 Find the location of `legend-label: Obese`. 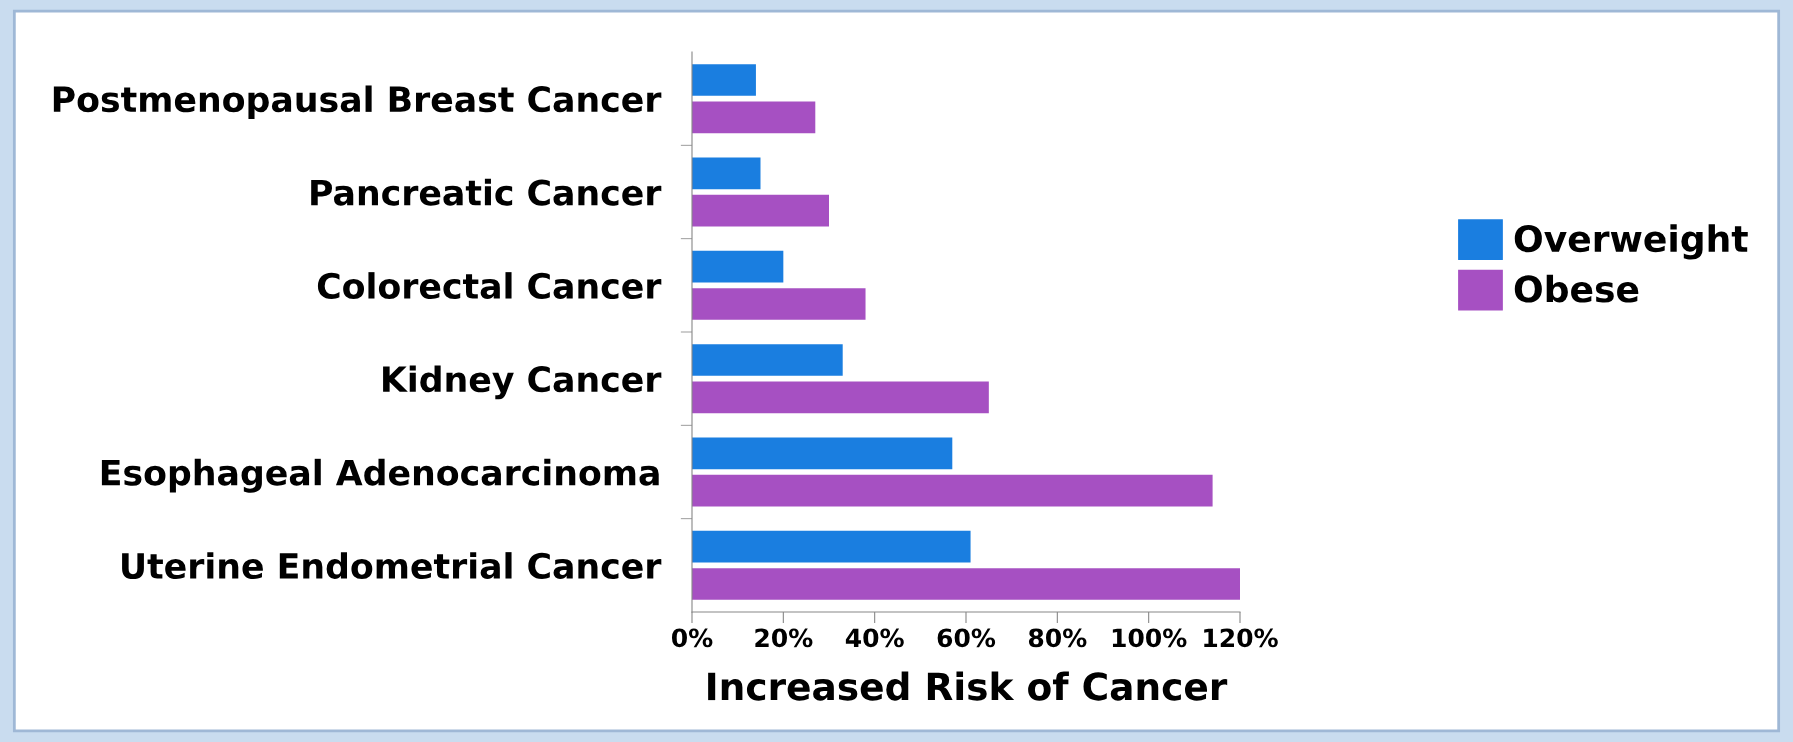

legend-label: Obese is located at coordinates (1576, 288).